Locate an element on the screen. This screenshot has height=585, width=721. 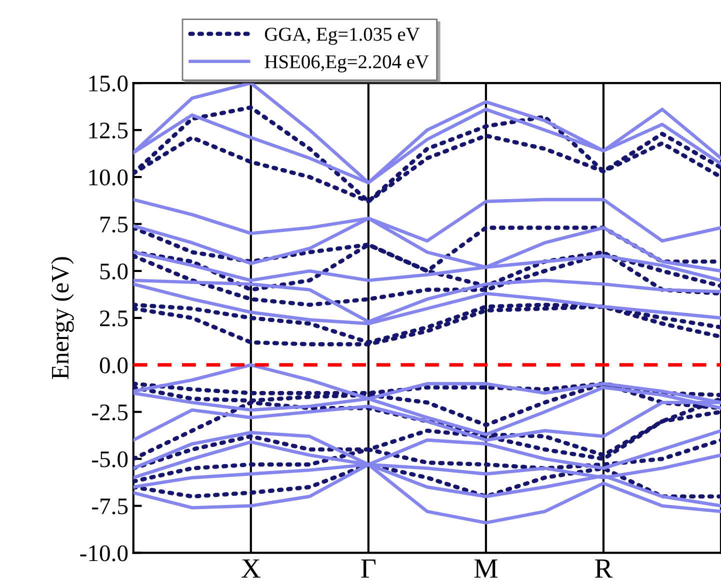
x-tick-label: M is located at coordinates (486, 568).